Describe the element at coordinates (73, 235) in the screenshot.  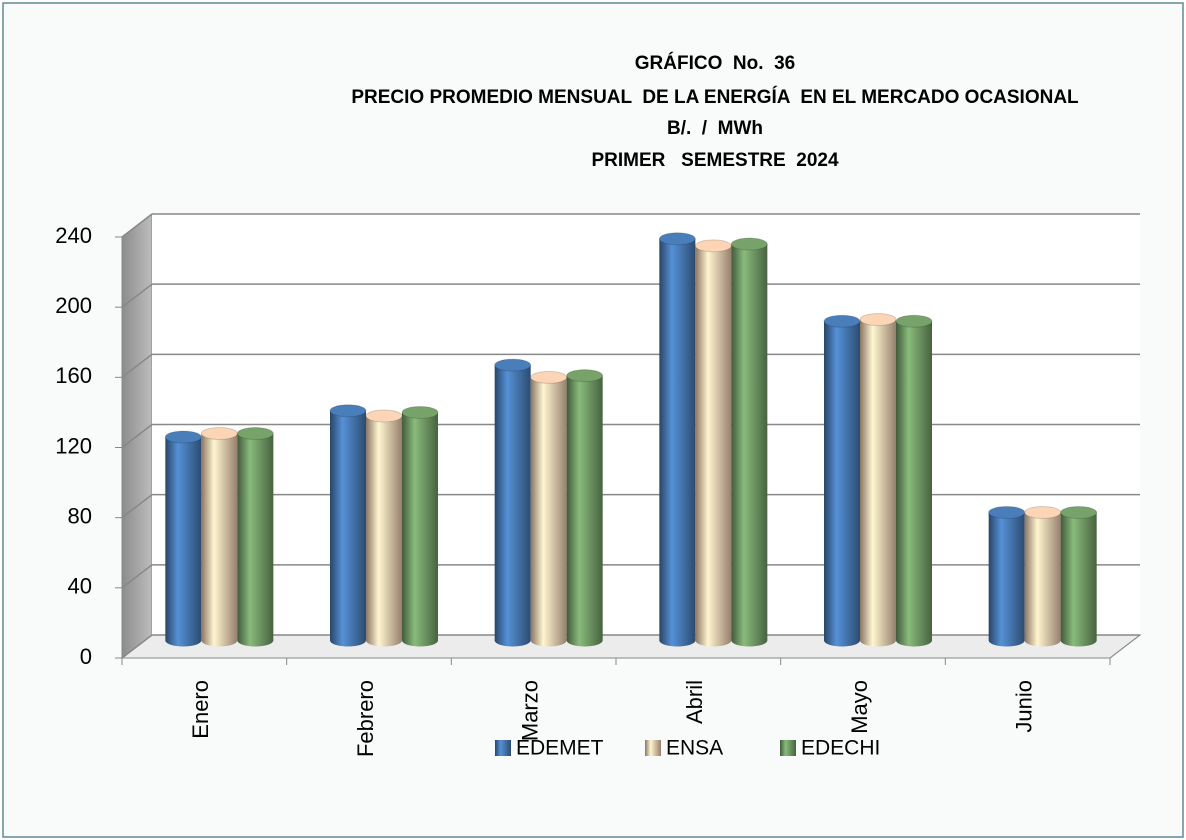
I see `y-tick-label: 240` at that location.